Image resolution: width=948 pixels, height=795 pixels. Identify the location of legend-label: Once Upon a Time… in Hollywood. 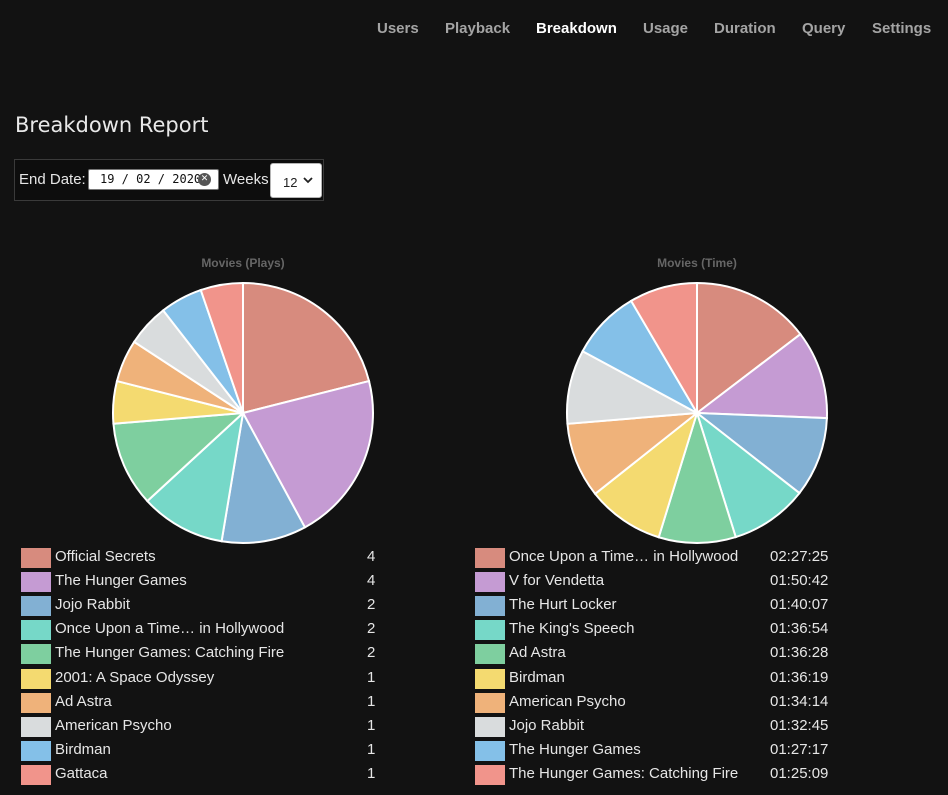
(170, 629).